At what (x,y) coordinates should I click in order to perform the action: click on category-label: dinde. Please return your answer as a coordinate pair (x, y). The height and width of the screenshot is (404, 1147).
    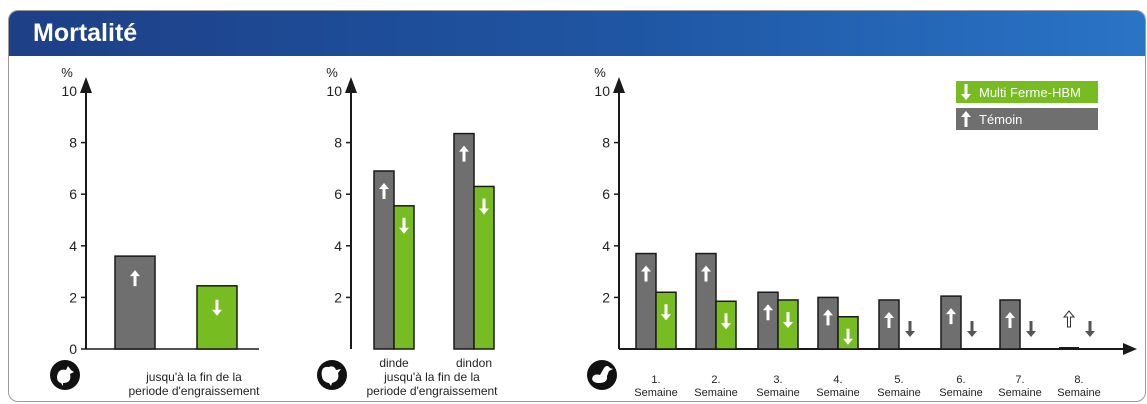
    Looking at the image, I should click on (394, 363).